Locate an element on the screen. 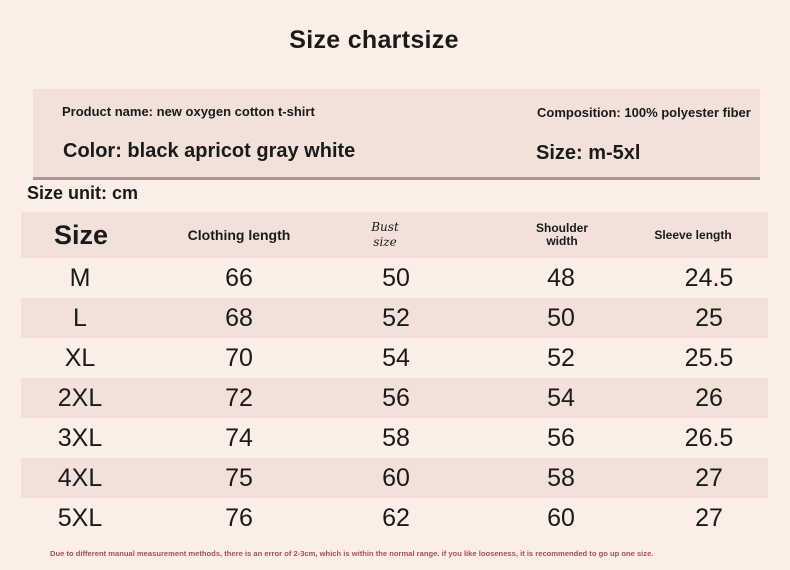  table-row: 3XL 74 58 56 26.5 is located at coordinates (394, 438).